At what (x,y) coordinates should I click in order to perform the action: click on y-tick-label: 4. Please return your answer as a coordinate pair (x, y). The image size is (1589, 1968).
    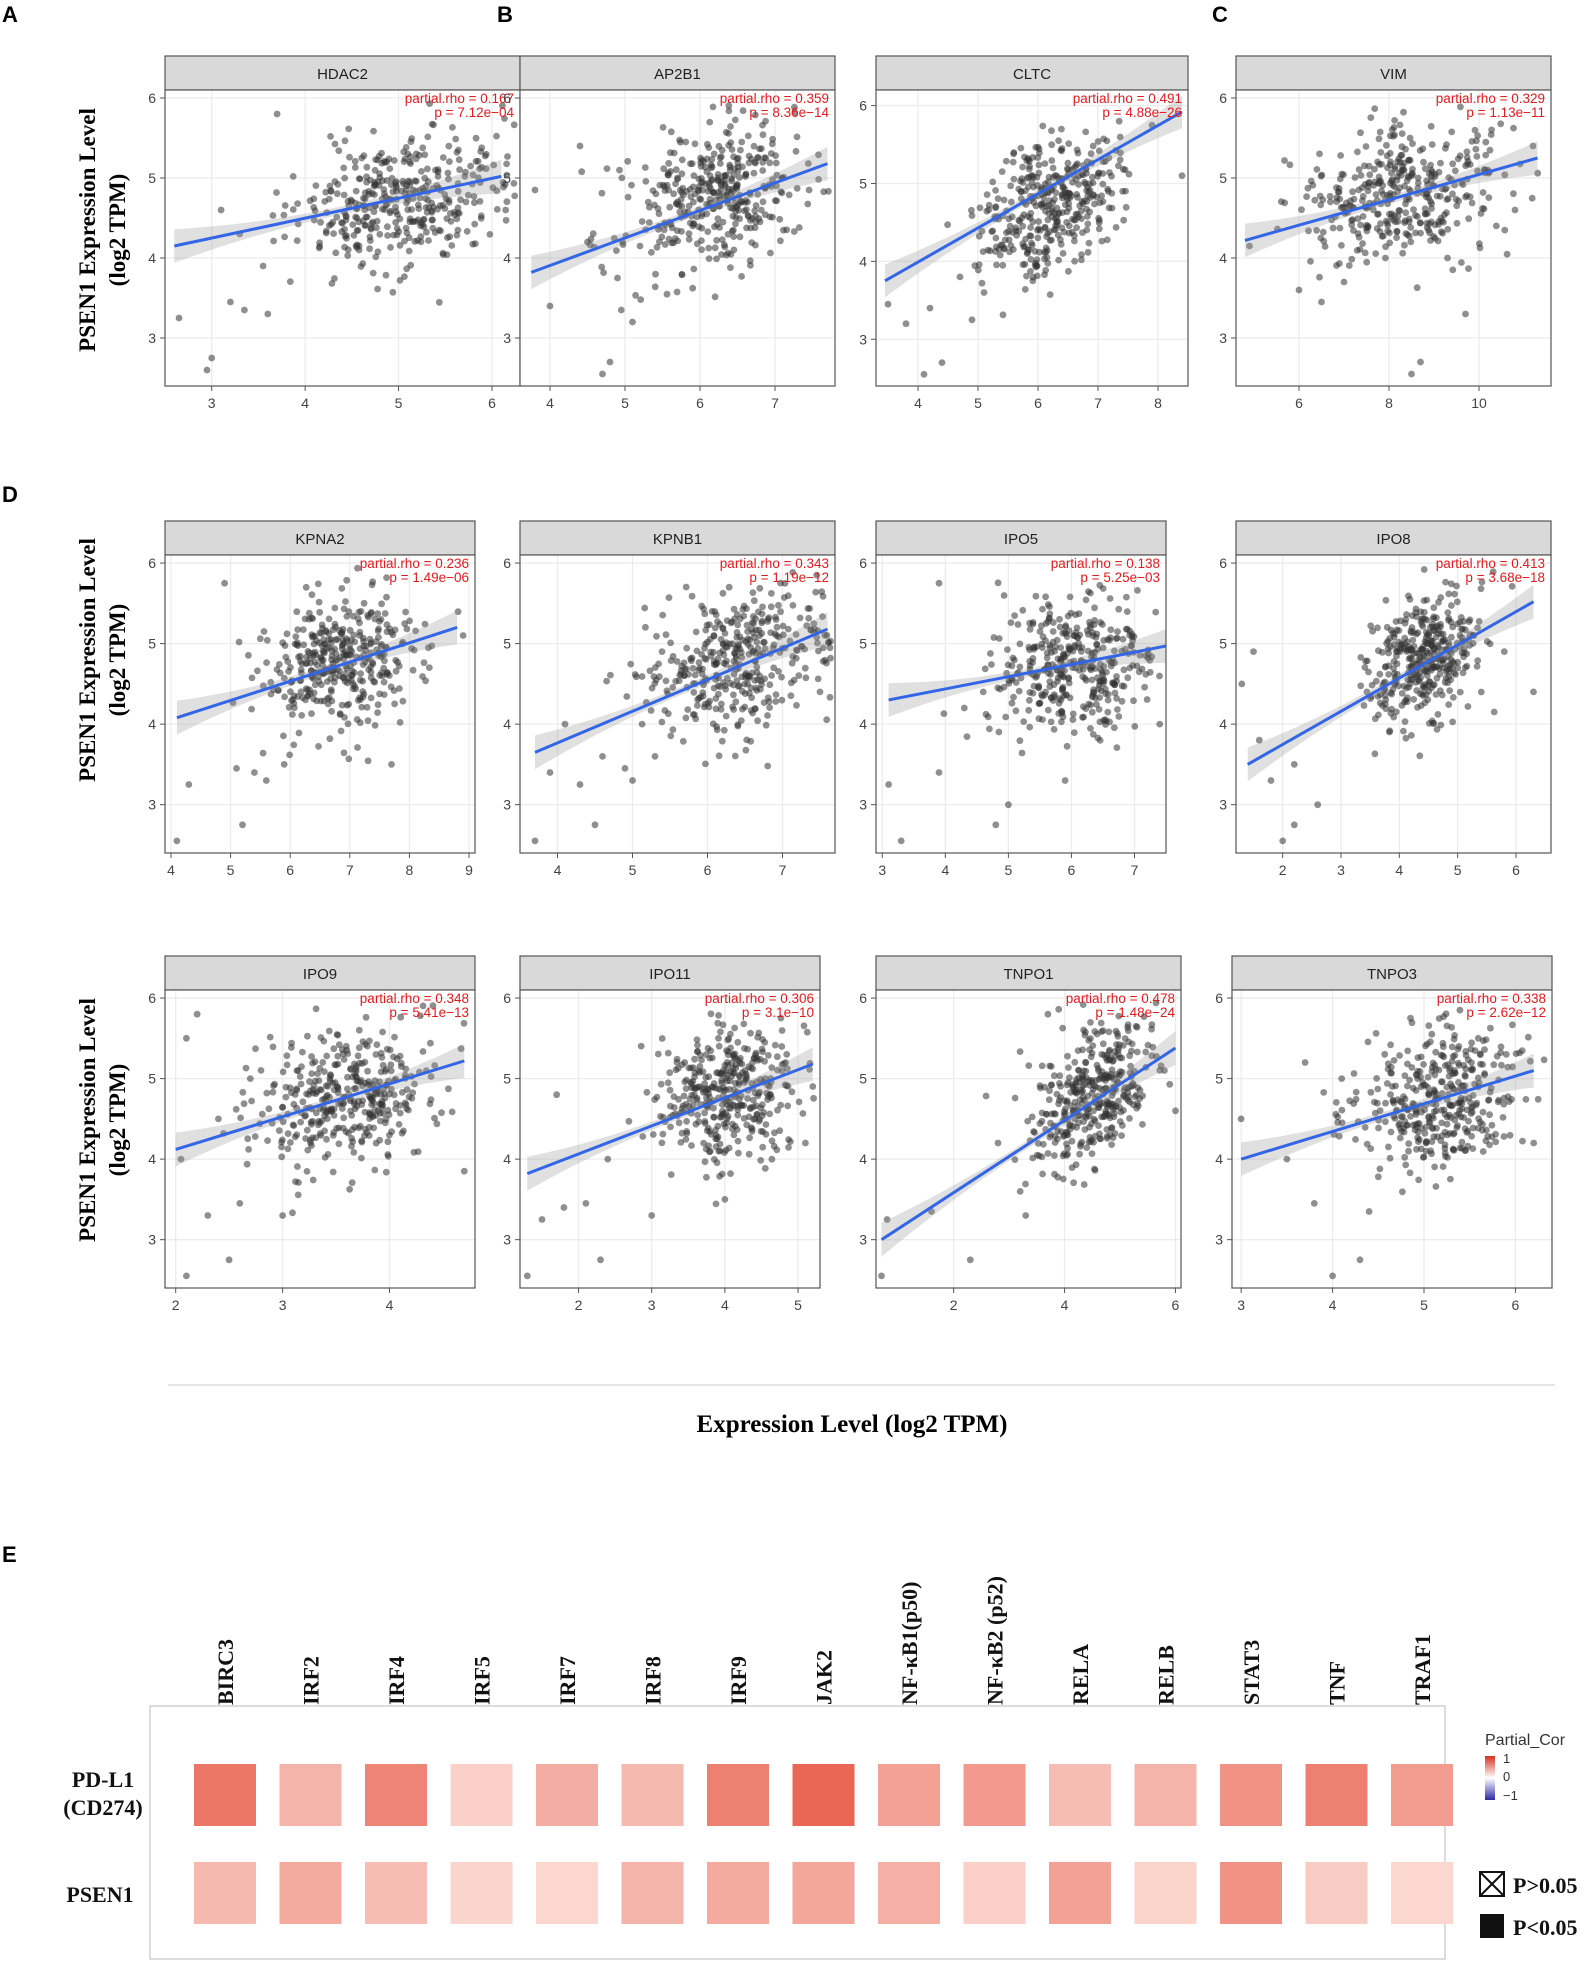
    Looking at the image, I should click on (507, 258).